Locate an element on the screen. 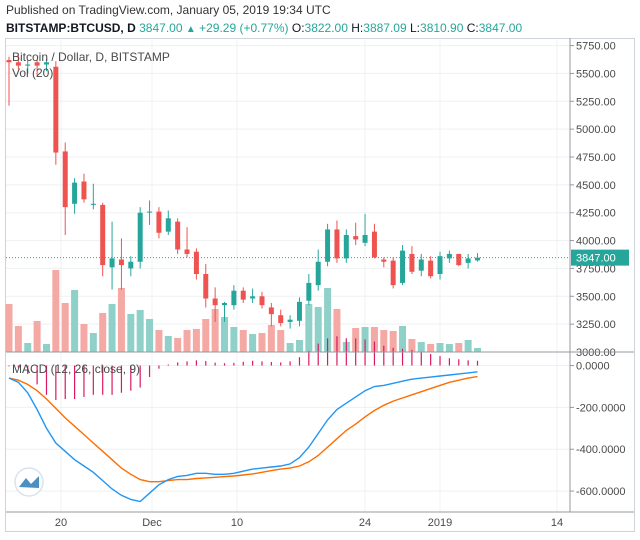 The image size is (640, 540). logo-mark is located at coordinates (29, 482).